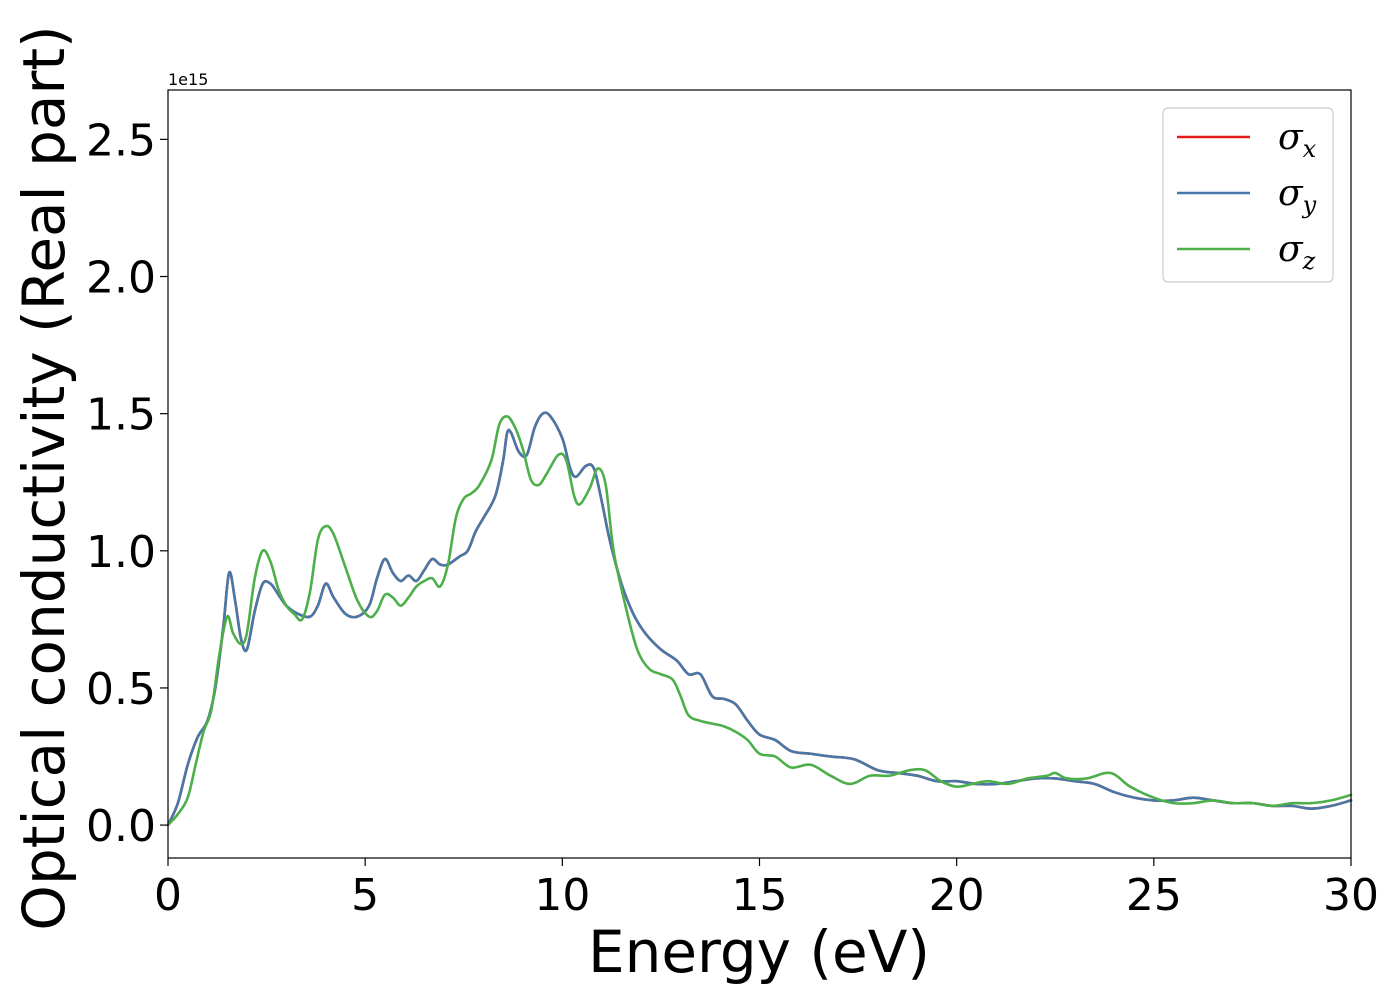 The width and height of the screenshot is (1400, 1000). Describe the element at coordinates (168, 895) in the screenshot. I see `x-tick-label: 0` at that location.